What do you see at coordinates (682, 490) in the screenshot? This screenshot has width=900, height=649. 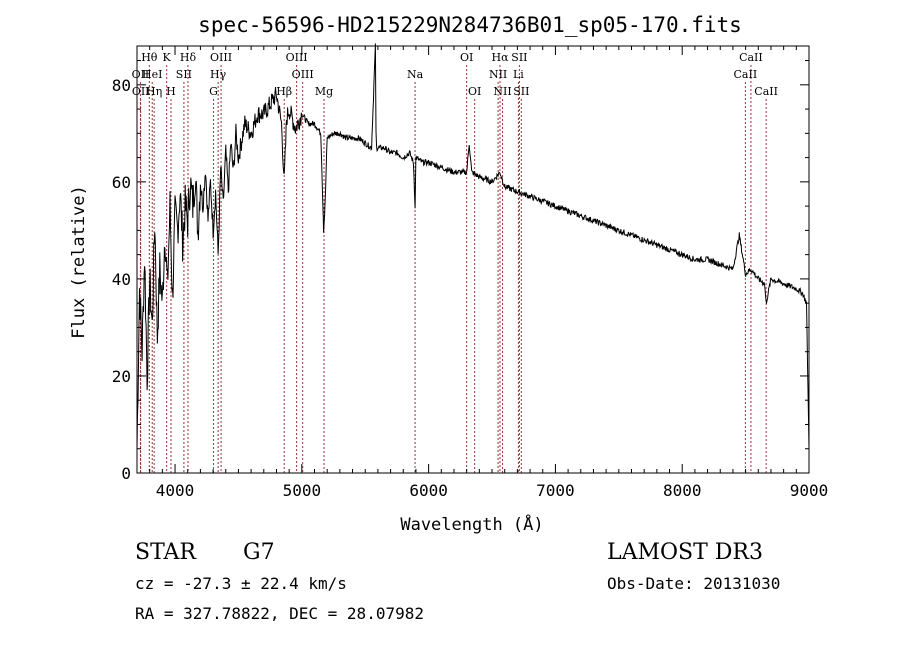 I see `x-tick-label: 8000` at bounding box center [682, 490].